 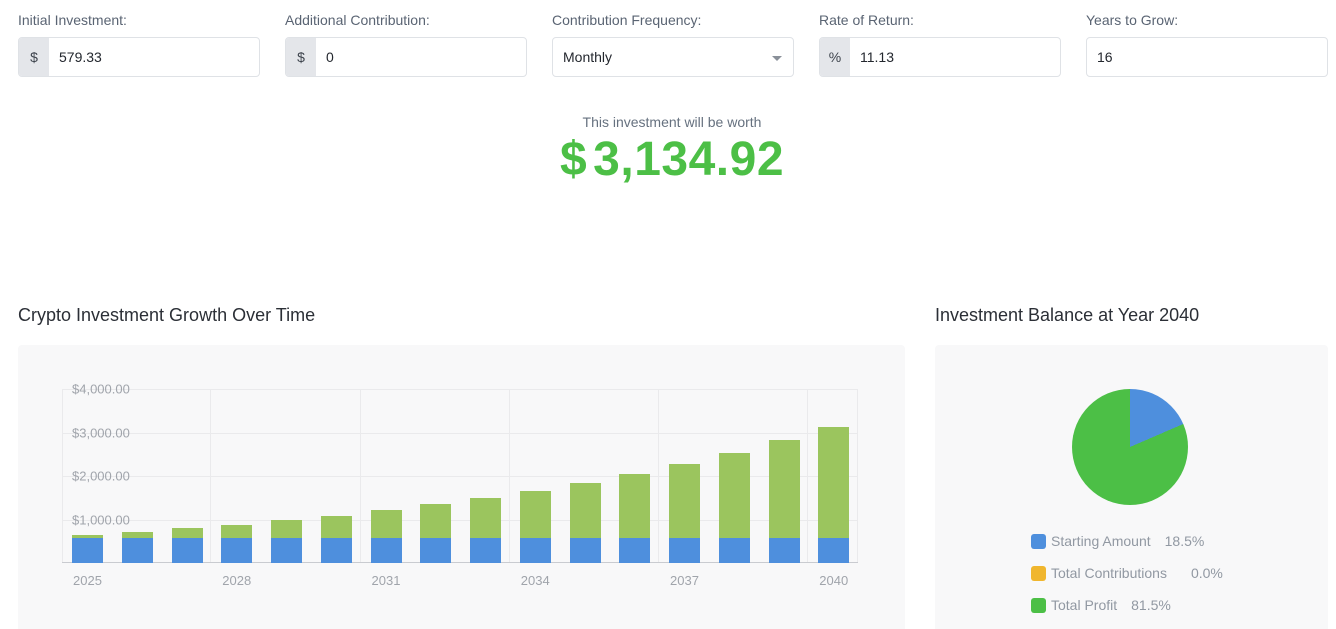 What do you see at coordinates (357, 20) in the screenshot?
I see `additional-contribution-label: Additional Contribution:` at bounding box center [357, 20].